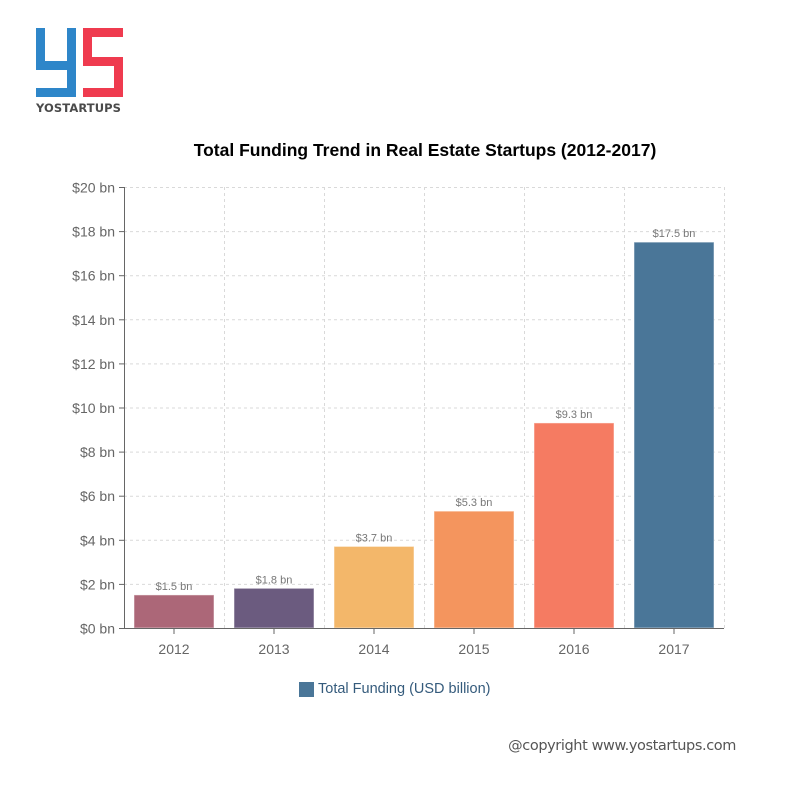  What do you see at coordinates (93, 276) in the screenshot?
I see `y-tick-label: $16 bn` at bounding box center [93, 276].